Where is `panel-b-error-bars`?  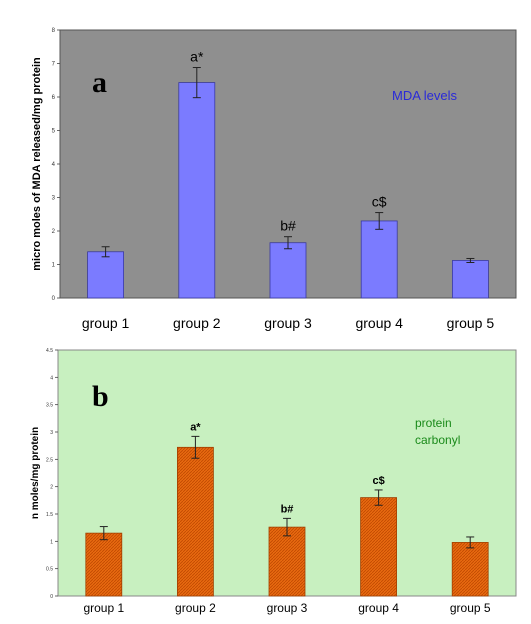
panel-b-error-bars is located at coordinates (287, 492).